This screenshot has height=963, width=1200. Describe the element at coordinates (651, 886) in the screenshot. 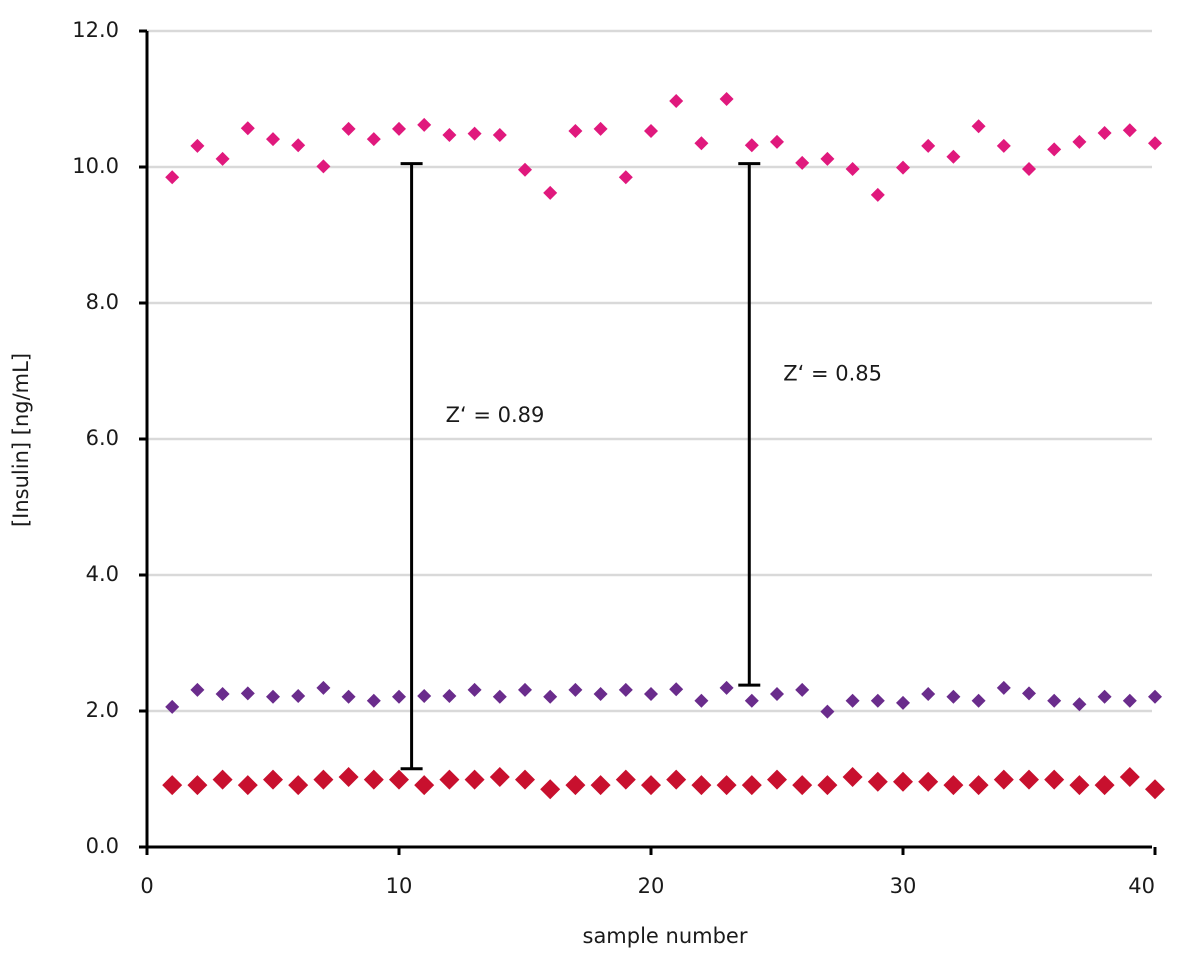

I see `x-tick-label: 20` at that location.